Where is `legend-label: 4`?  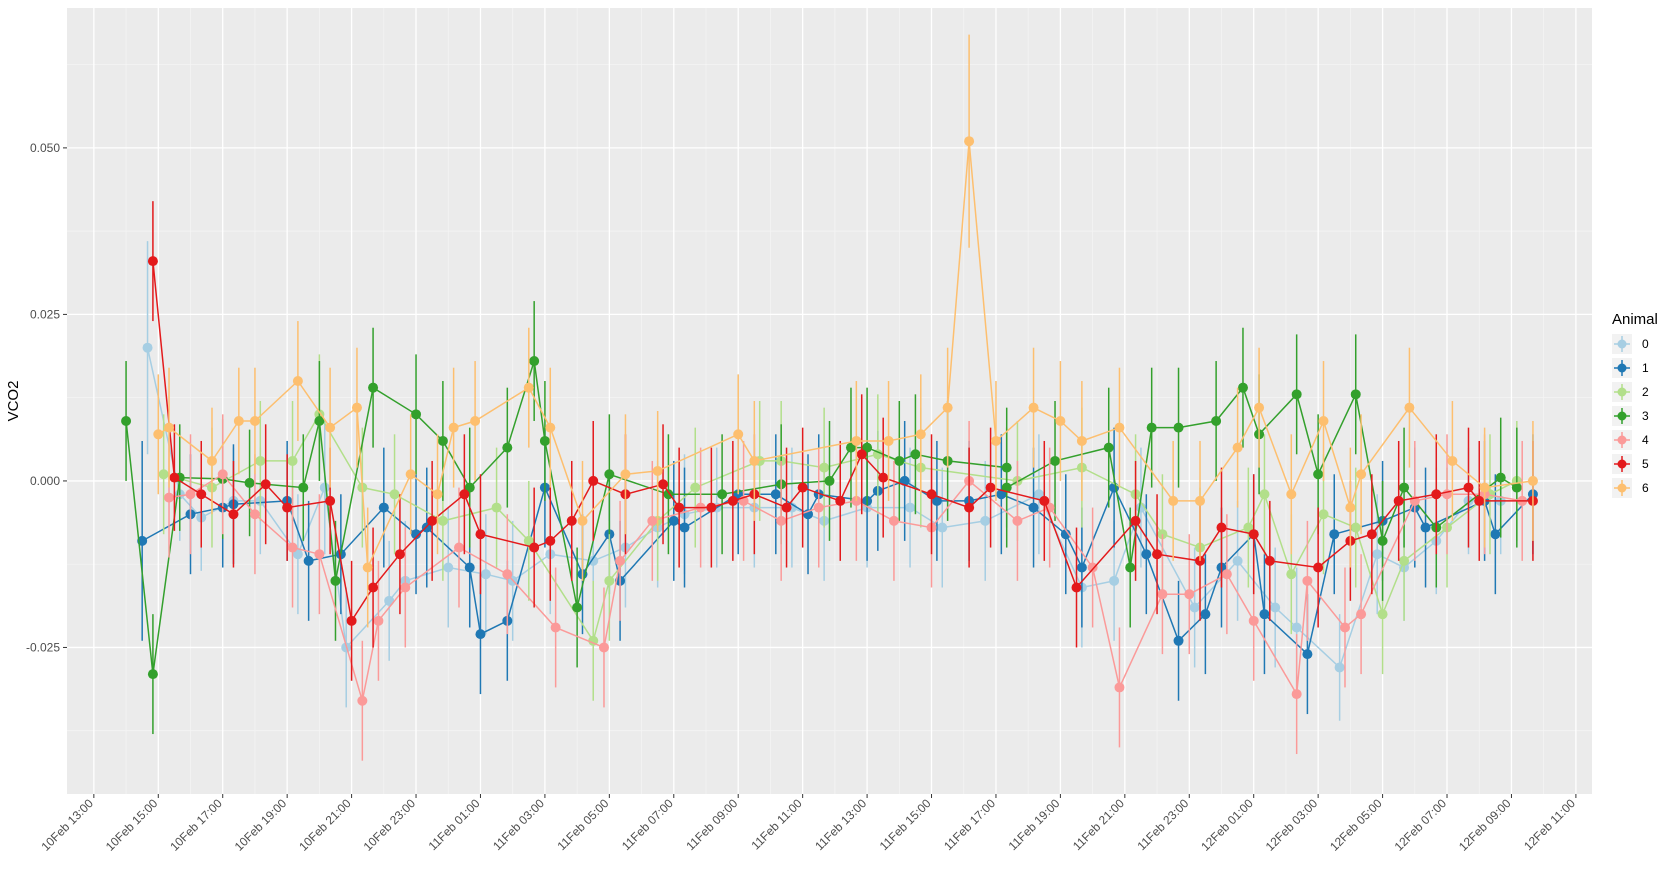 legend-label: 4 is located at coordinates (1645, 440).